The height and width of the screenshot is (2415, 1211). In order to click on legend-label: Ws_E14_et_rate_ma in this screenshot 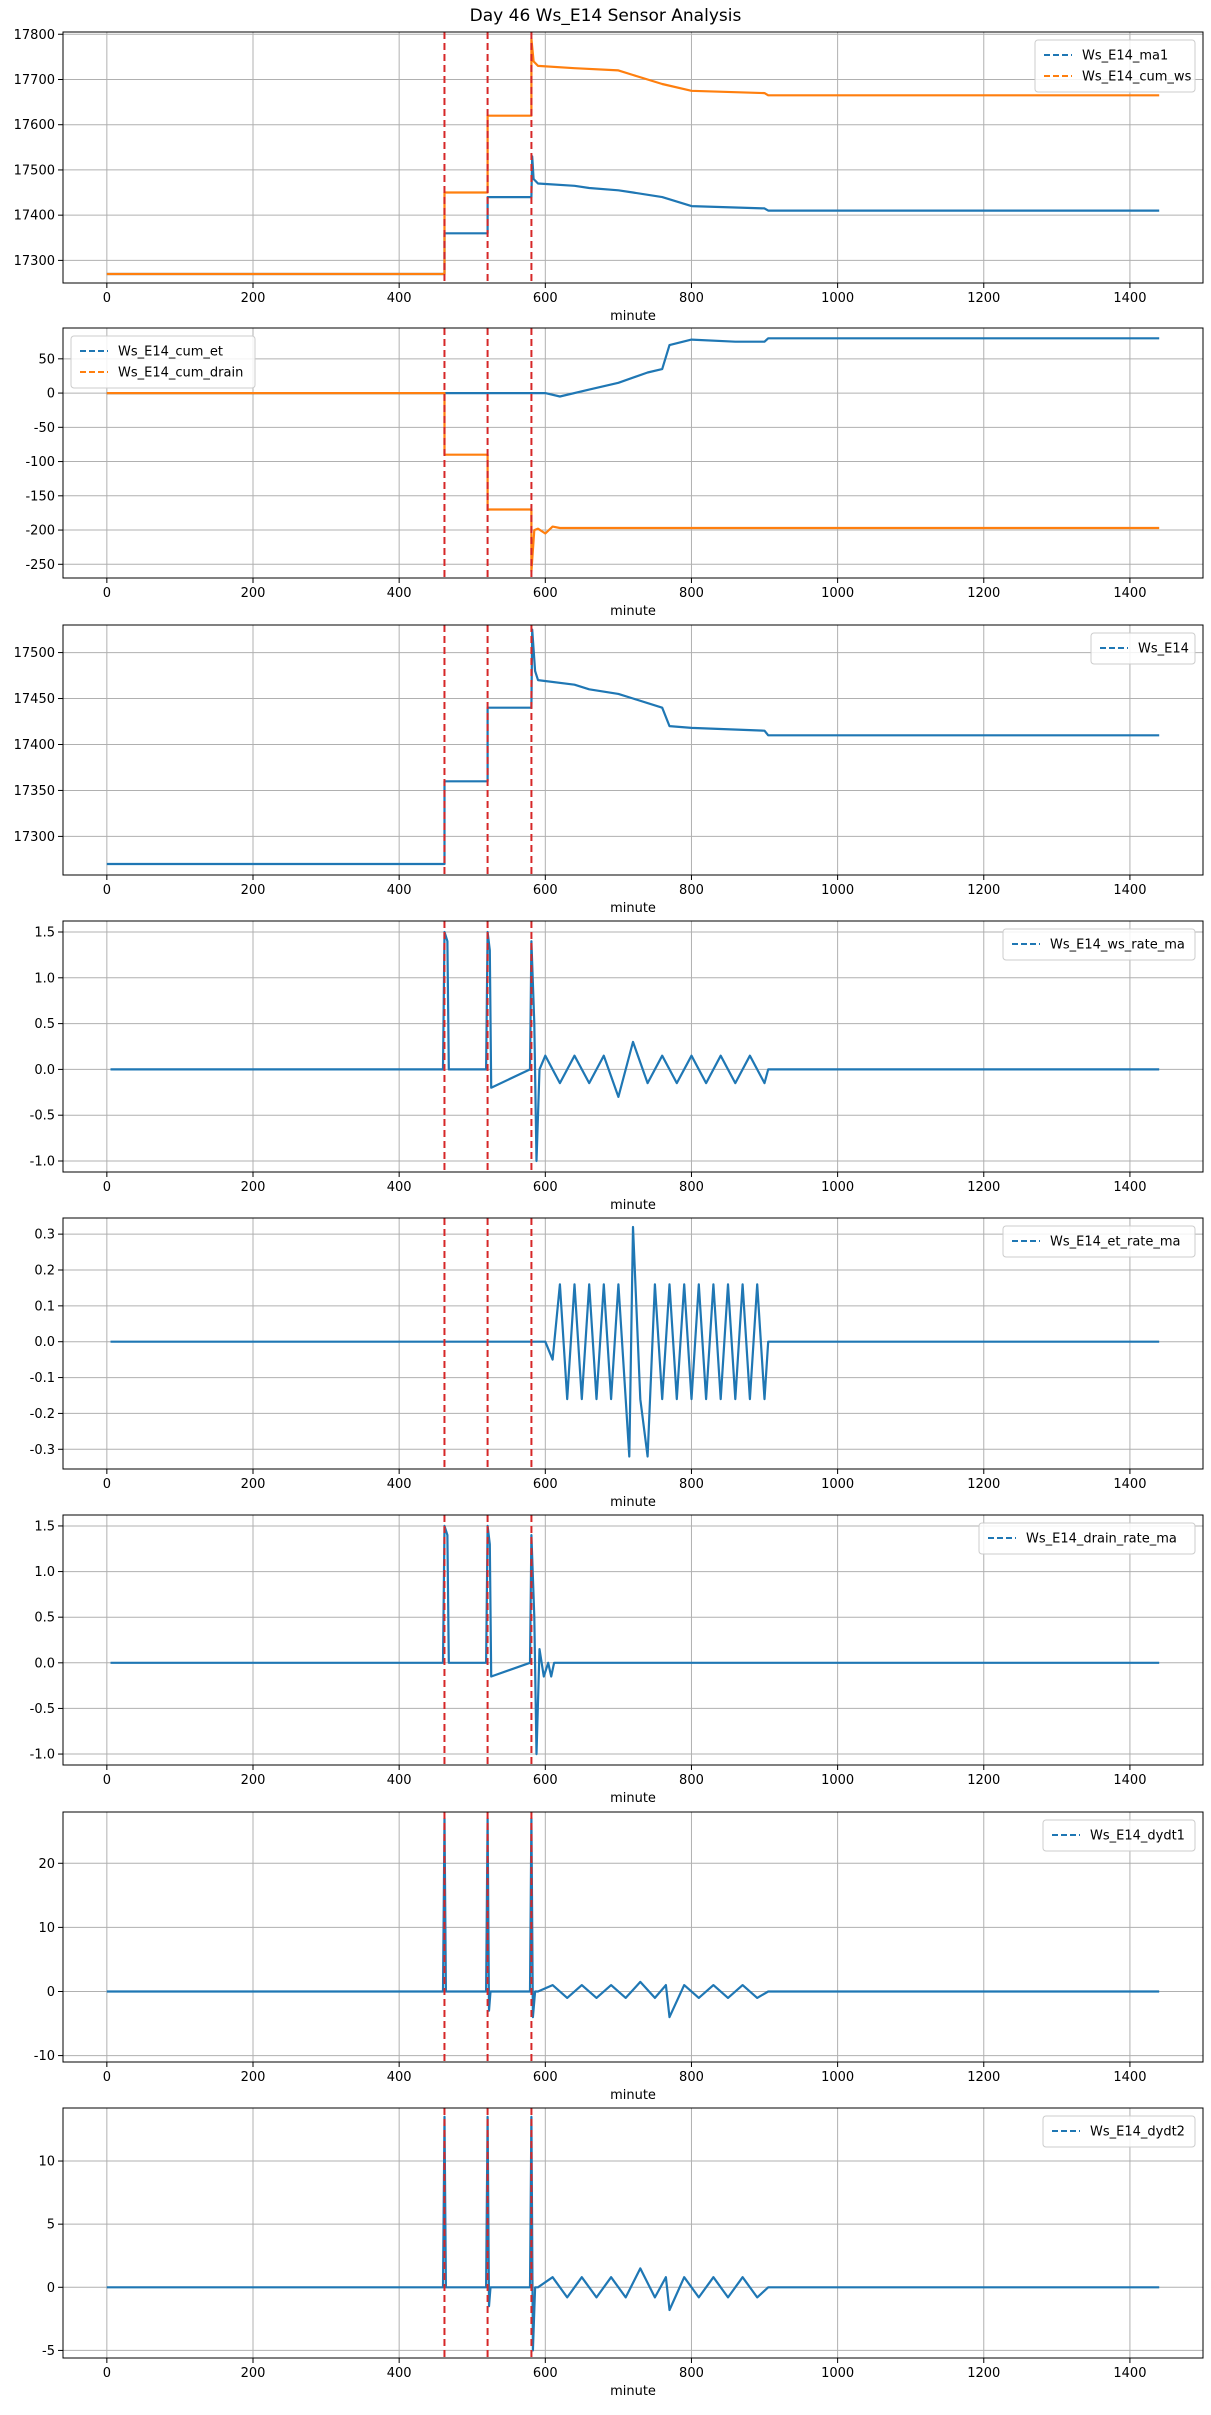, I will do `click(1115, 1242)`.